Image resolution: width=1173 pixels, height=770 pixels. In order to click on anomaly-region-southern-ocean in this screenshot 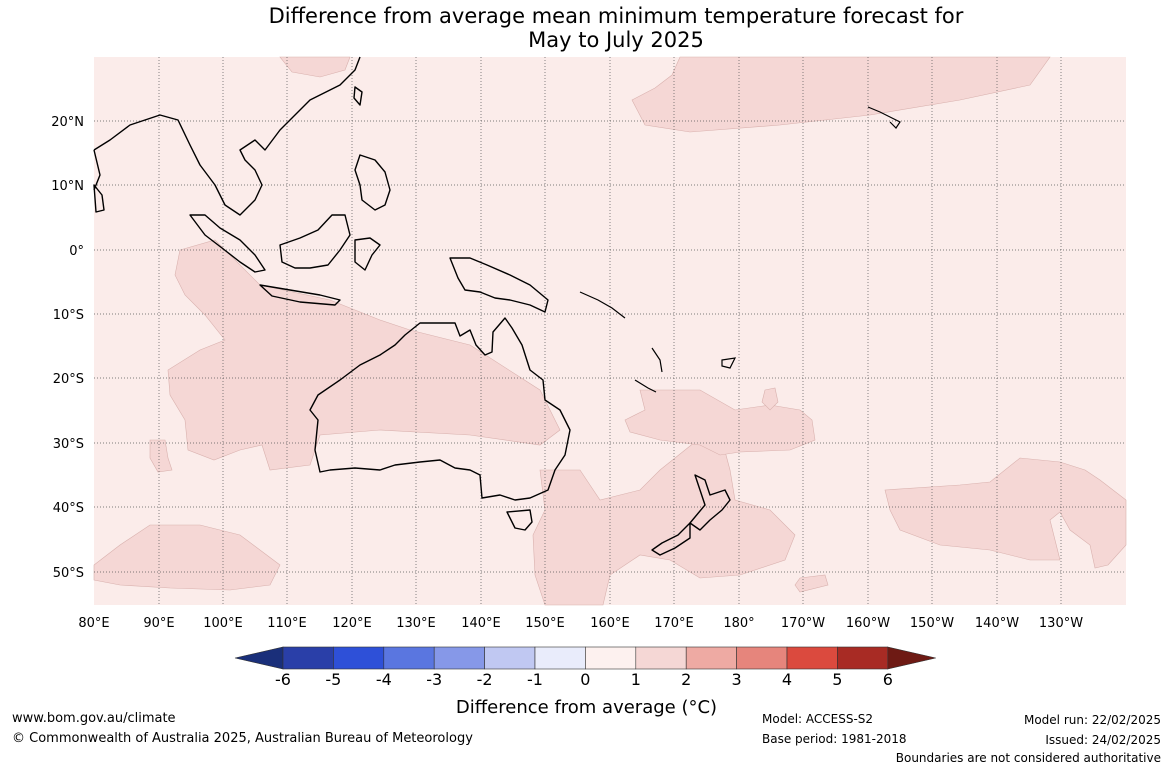, I will do `click(187, 557)`.